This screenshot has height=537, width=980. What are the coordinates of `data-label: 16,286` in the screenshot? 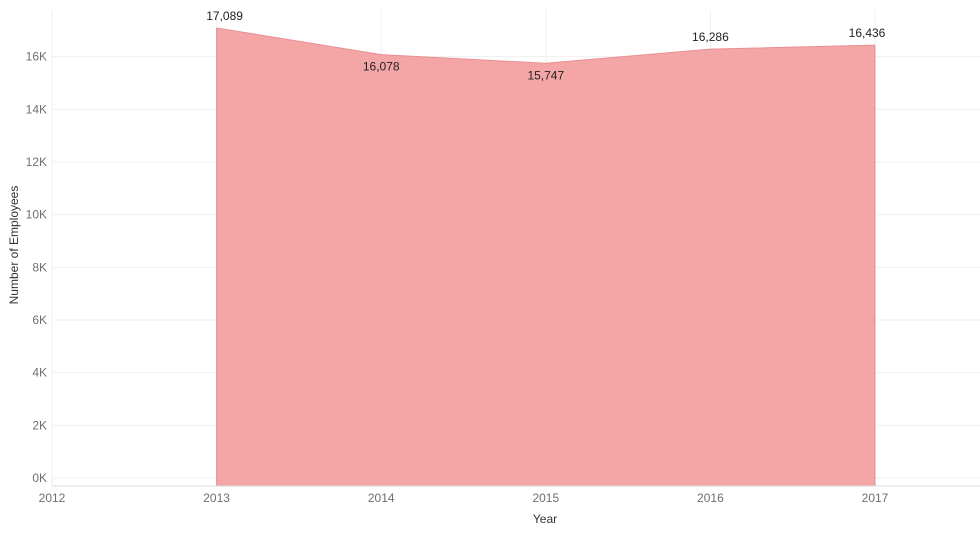 It's located at (710, 37).